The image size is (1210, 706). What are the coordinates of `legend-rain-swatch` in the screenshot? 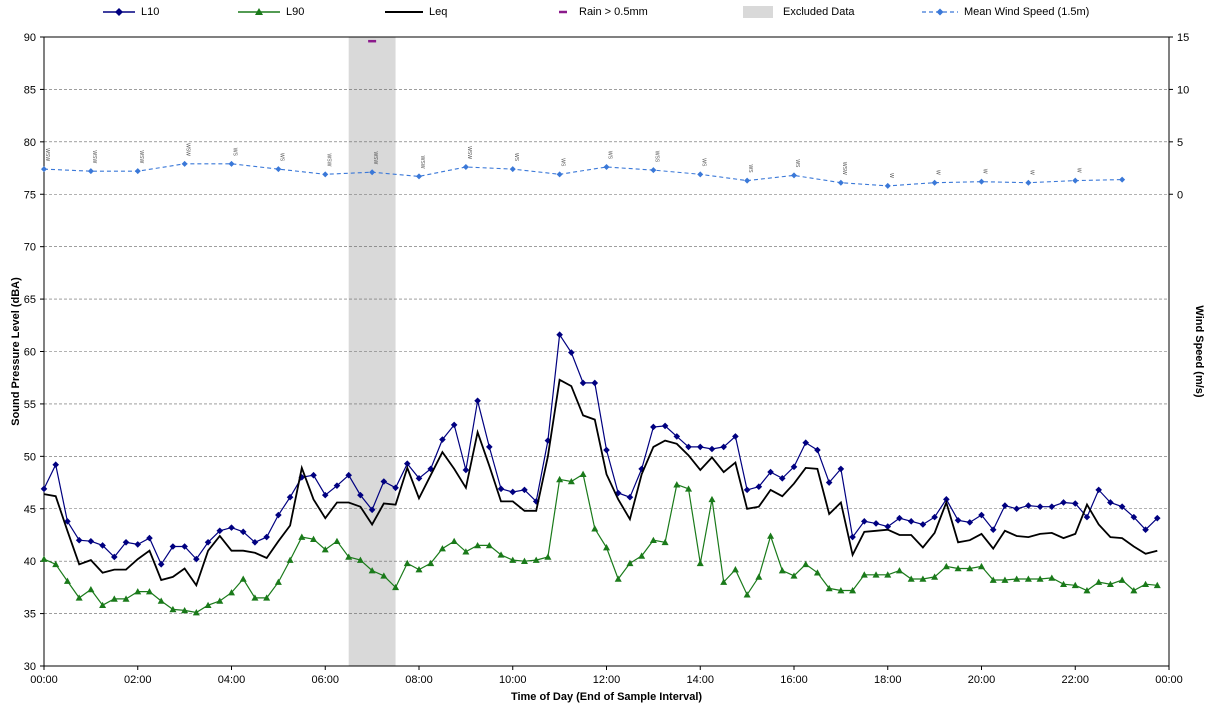 It's located at (563, 12).